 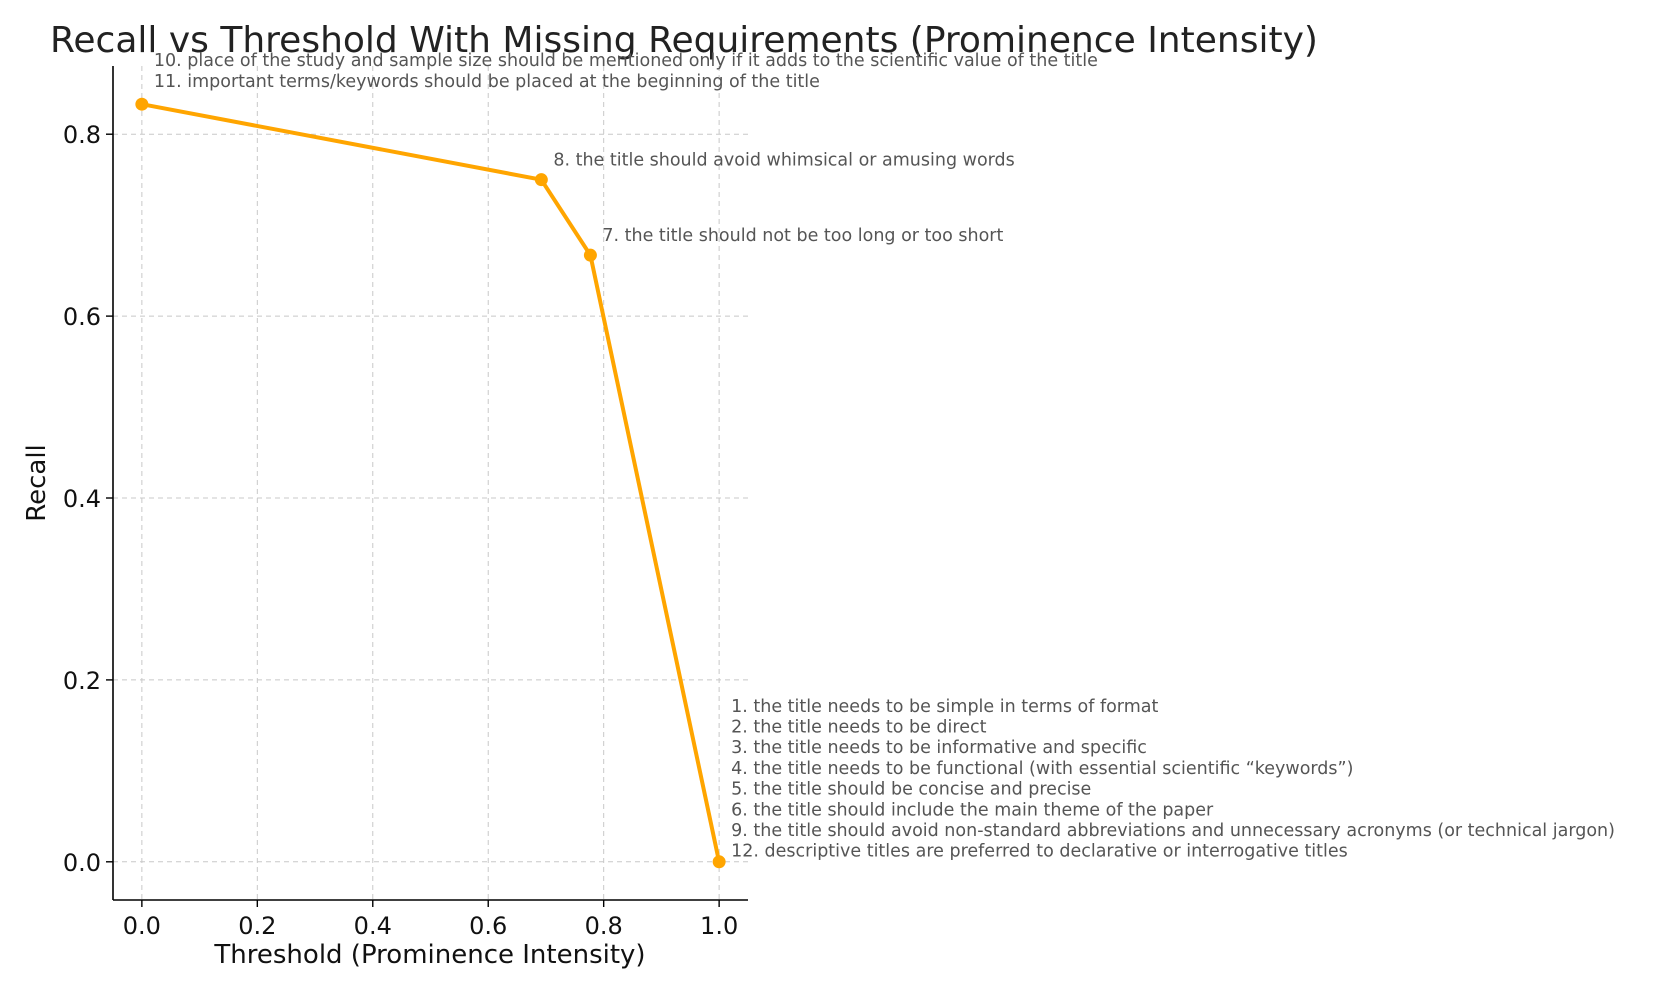 I want to click on x-tick-label: 0.0, so click(x=142, y=926).